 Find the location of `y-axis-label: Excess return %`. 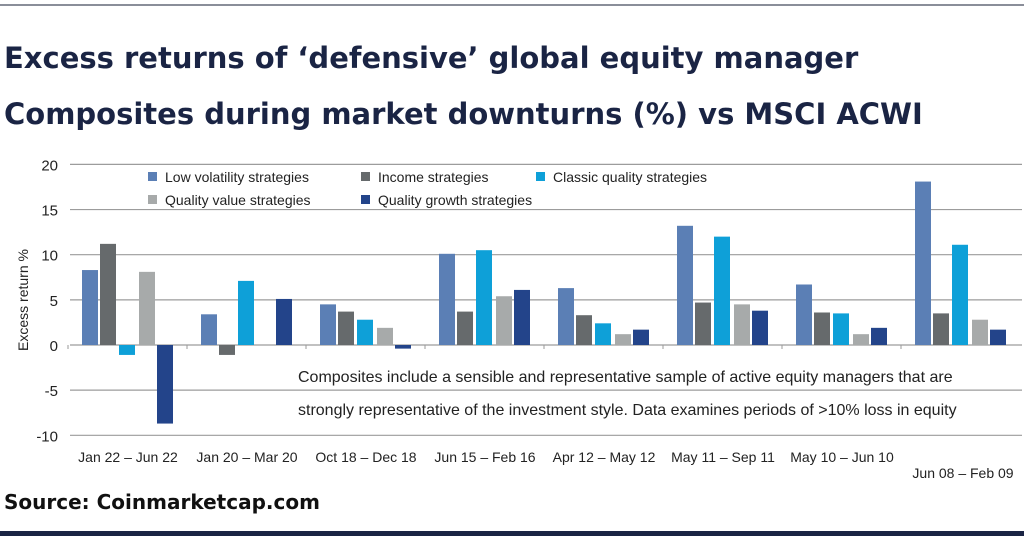

y-axis-label: Excess return % is located at coordinates (23, 300).